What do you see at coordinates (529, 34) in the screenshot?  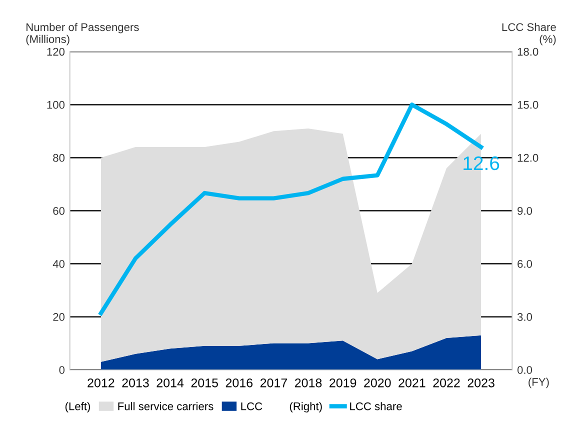 I see `y2-axis-title: LCC Share (%)` at bounding box center [529, 34].